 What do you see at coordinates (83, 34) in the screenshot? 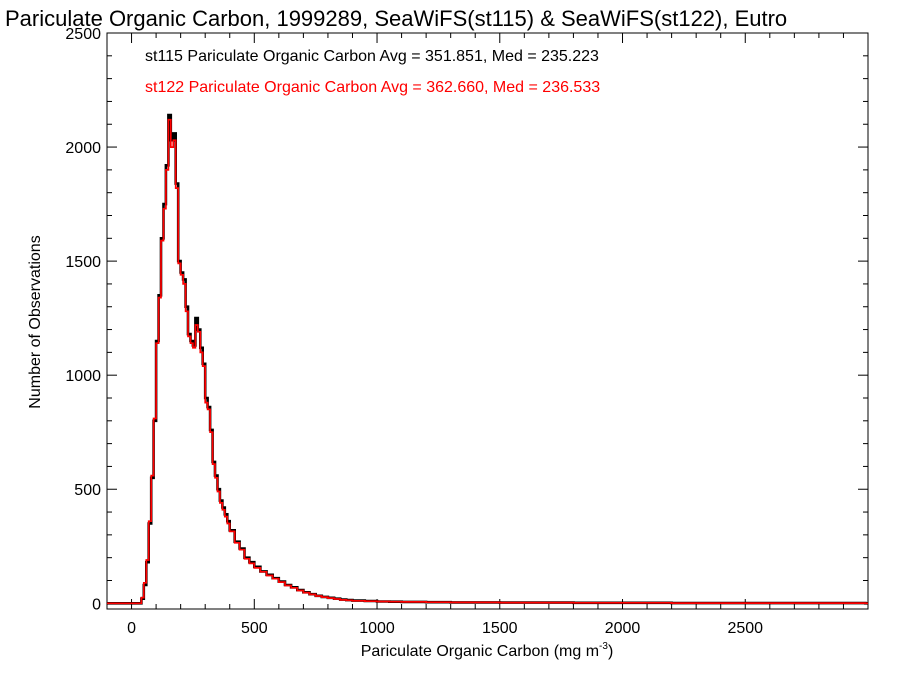
I see `y-tick-label: 2500` at bounding box center [83, 34].